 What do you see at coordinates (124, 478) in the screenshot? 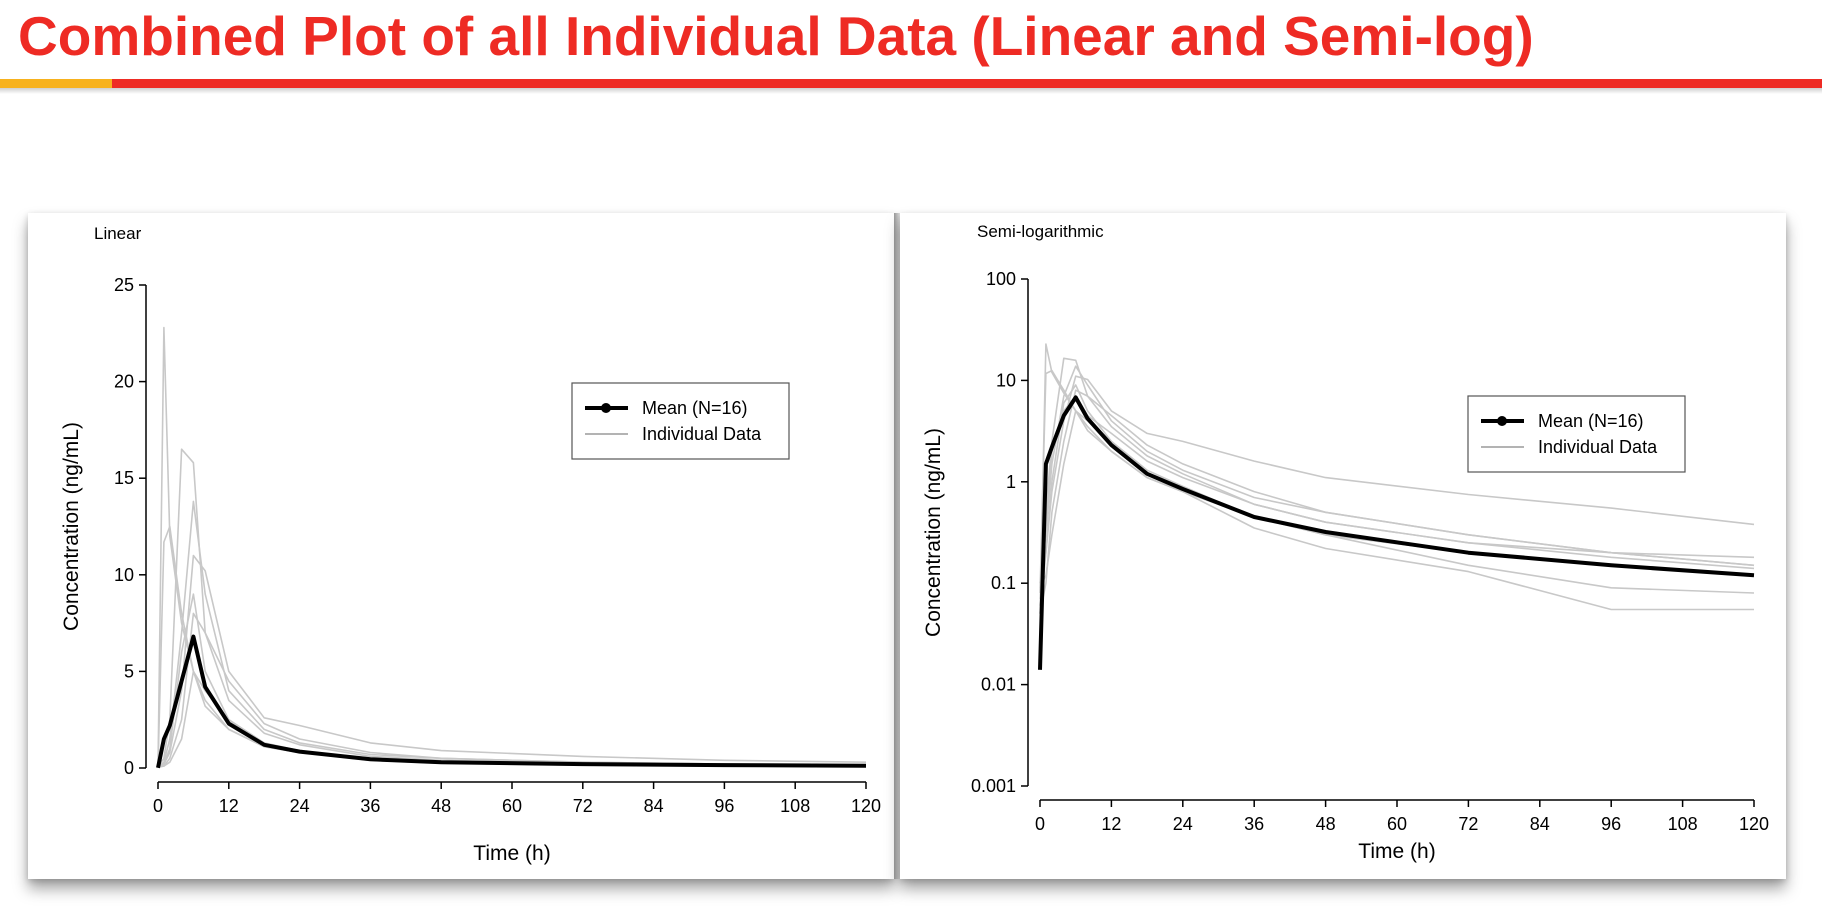
I see `y-tick-label: 15` at bounding box center [124, 478].